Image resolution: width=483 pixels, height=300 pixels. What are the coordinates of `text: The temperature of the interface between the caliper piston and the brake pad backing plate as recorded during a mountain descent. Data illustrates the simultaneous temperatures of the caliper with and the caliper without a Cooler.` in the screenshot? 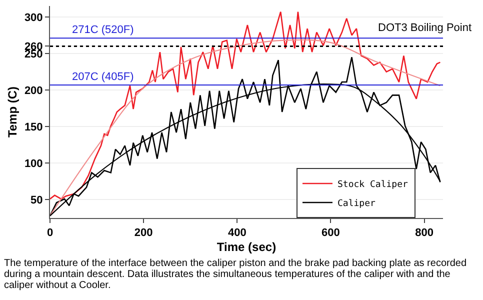 It's located at (235, 274).